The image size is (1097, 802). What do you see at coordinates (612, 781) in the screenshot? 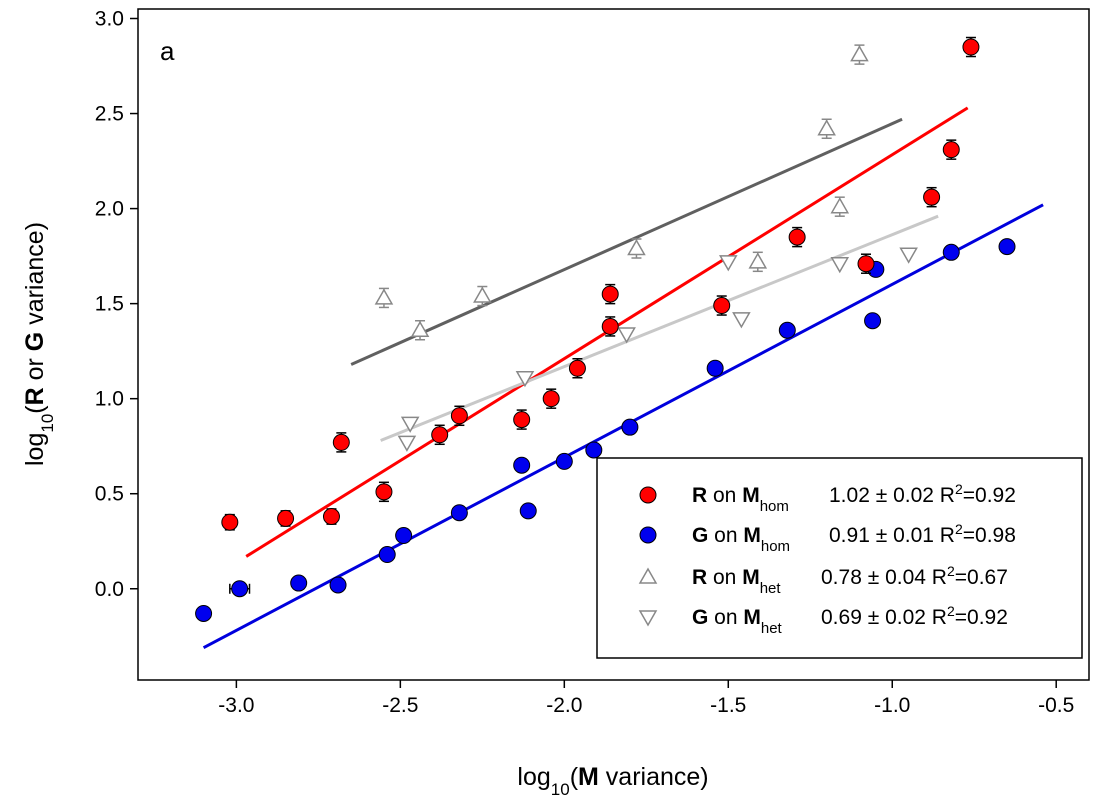
I see `x-axis-title: log10(M variance)` at bounding box center [612, 781].